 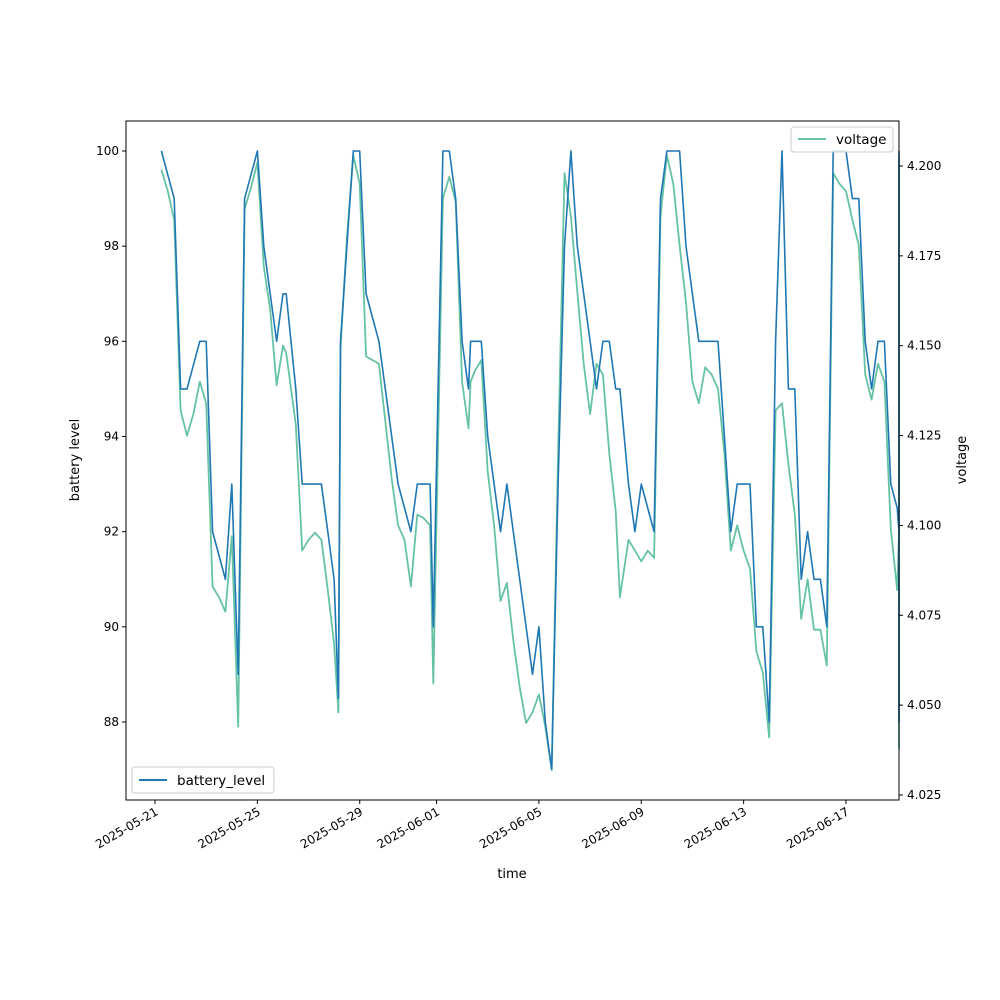 What do you see at coordinates (511, 874) in the screenshot?
I see `x-axis-label: time` at bounding box center [511, 874].